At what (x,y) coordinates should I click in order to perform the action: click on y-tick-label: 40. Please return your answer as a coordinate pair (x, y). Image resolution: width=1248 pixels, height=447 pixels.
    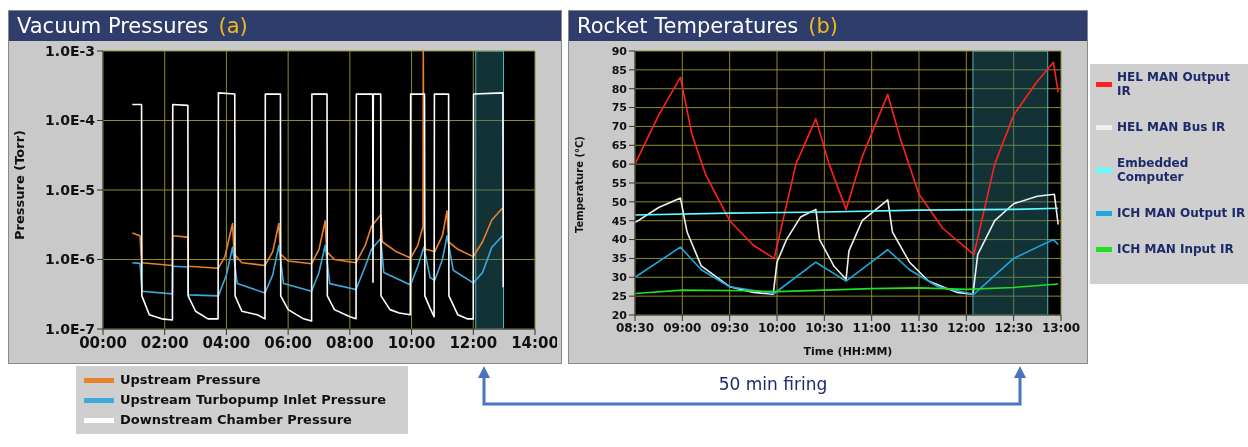
    Looking at the image, I should click on (619, 240).